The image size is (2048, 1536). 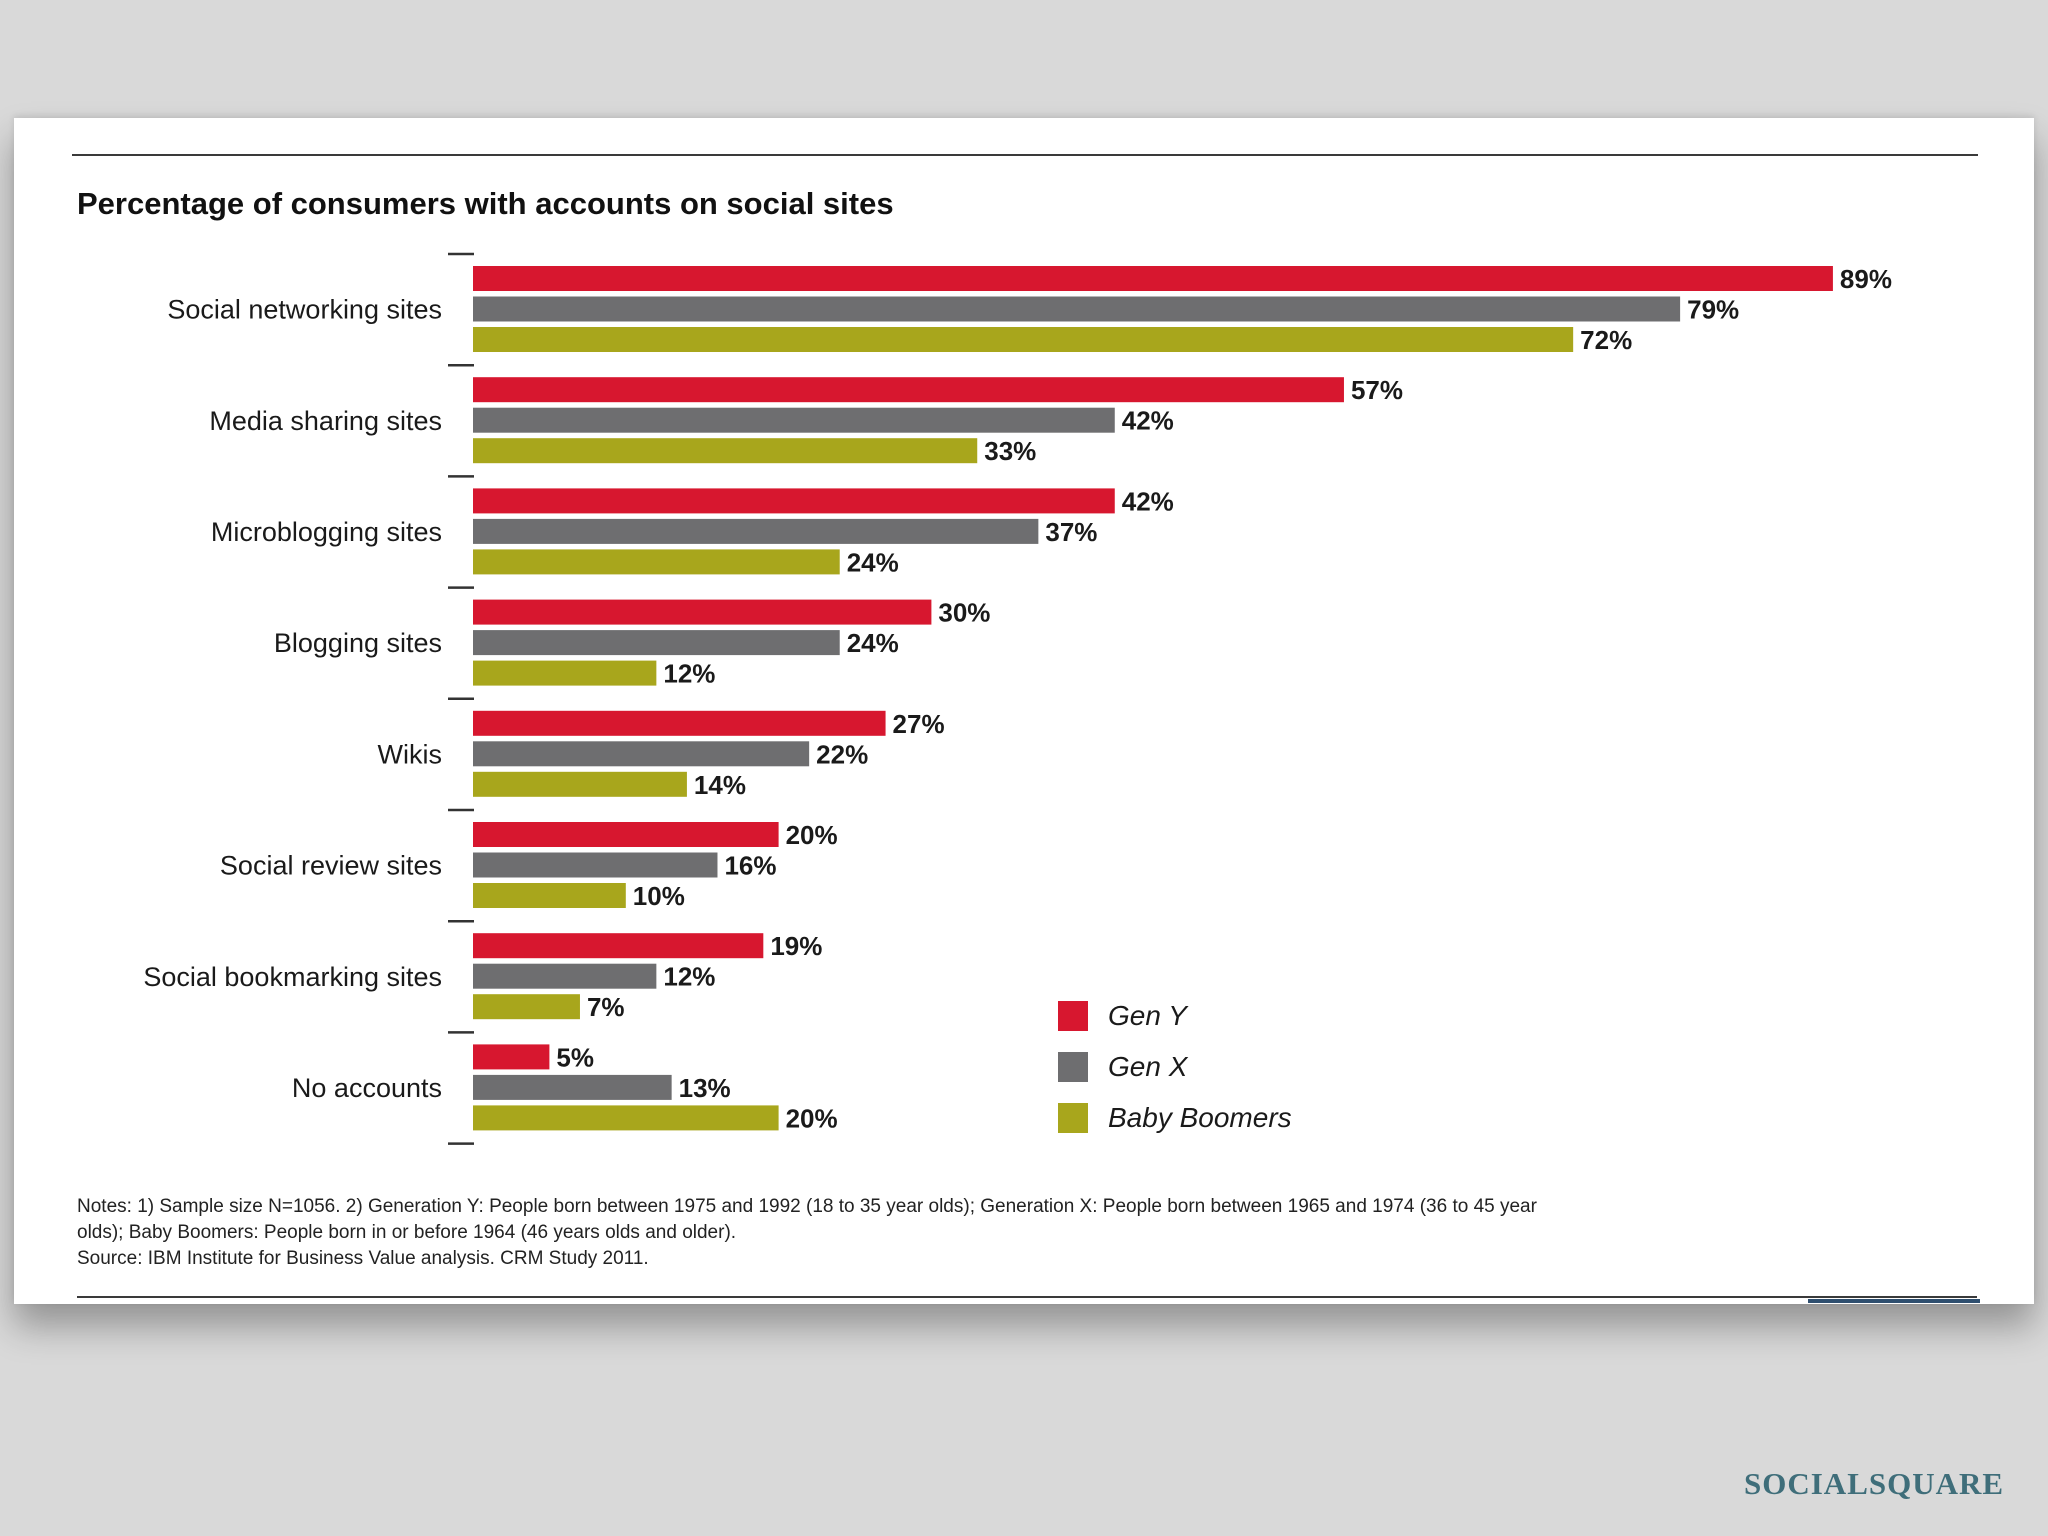 What do you see at coordinates (325, 421) in the screenshot?
I see `category-label-media-sharing-sites: Media sharing sites` at bounding box center [325, 421].